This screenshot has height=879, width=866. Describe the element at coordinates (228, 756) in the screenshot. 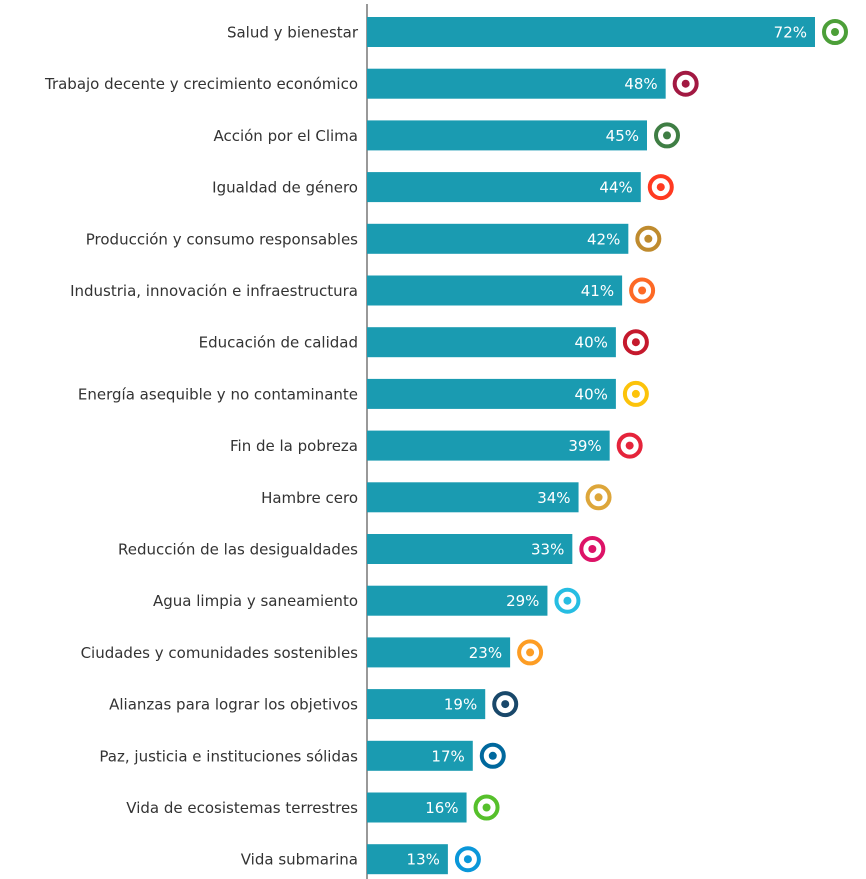

I see `category-label: Paz, justicia e instituciones sólidas` at that location.